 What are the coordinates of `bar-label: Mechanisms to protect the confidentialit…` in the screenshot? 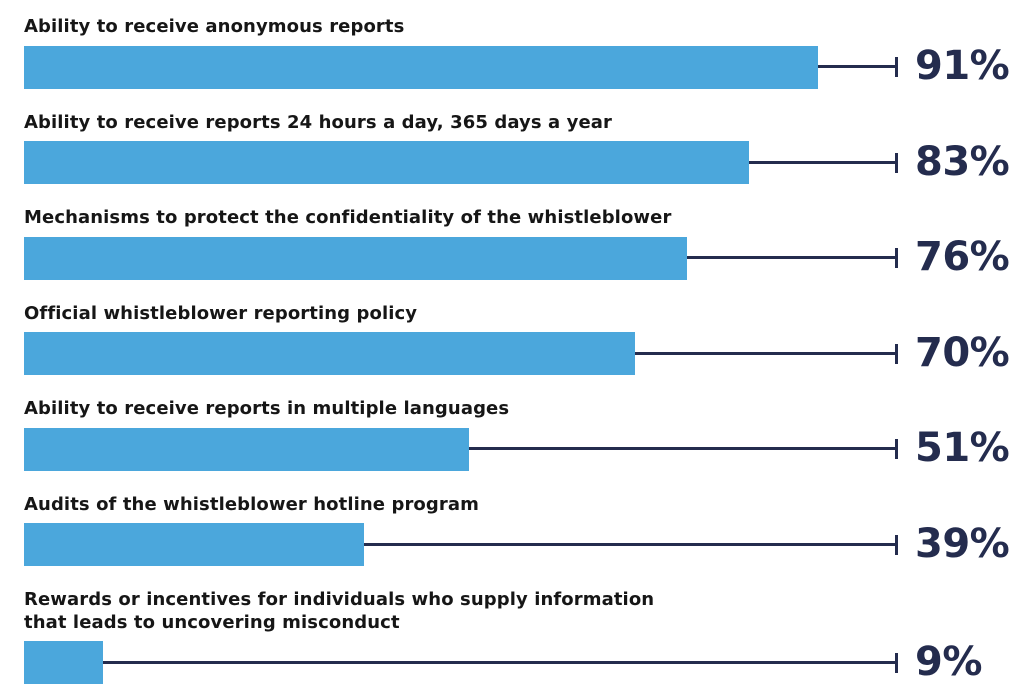 It's located at (348, 217).